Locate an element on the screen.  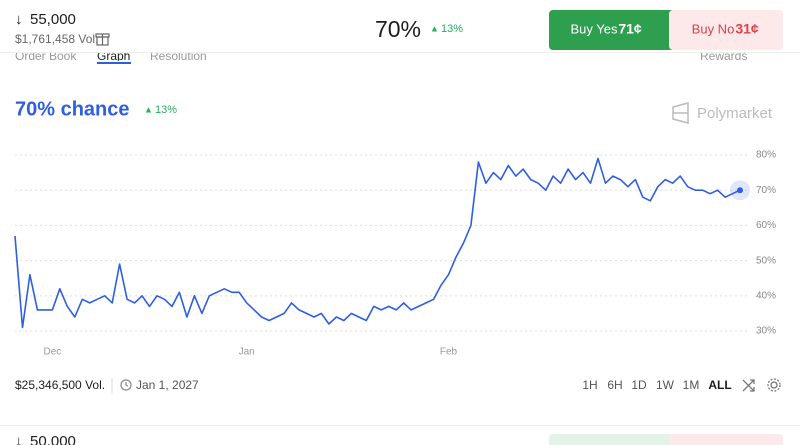
range-button: 6H is located at coordinates (614, 385).